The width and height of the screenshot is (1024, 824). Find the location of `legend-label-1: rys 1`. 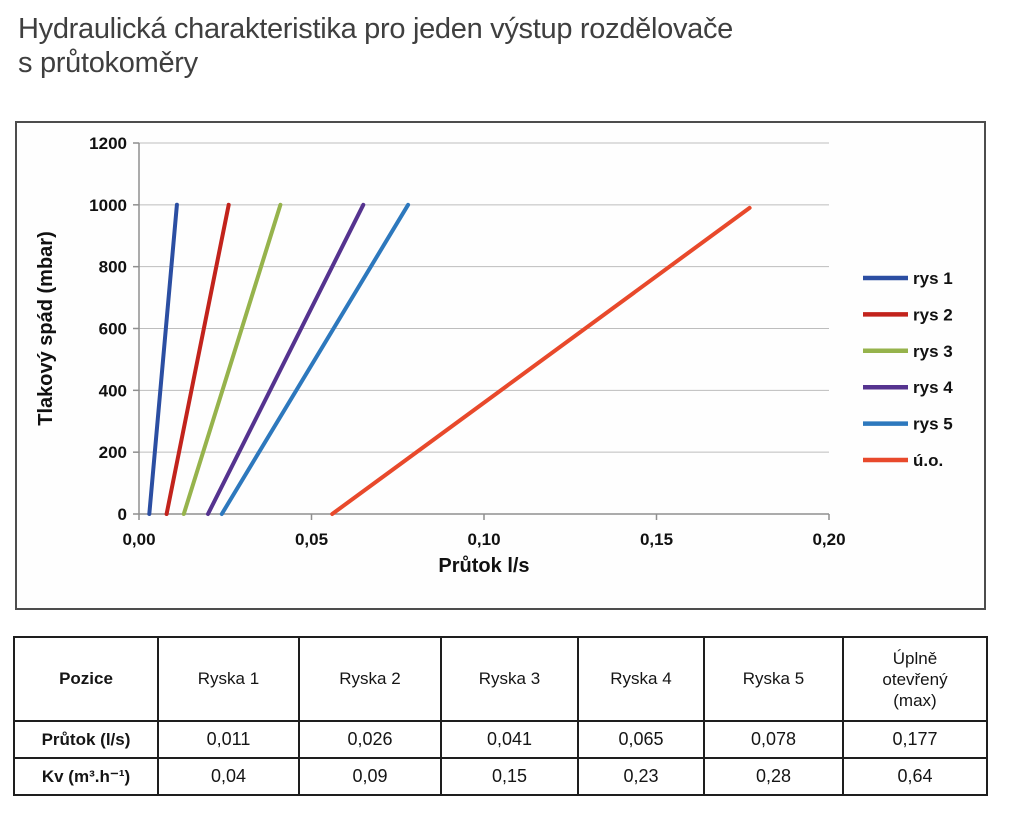

legend-label-1: rys 1 is located at coordinates (933, 278).